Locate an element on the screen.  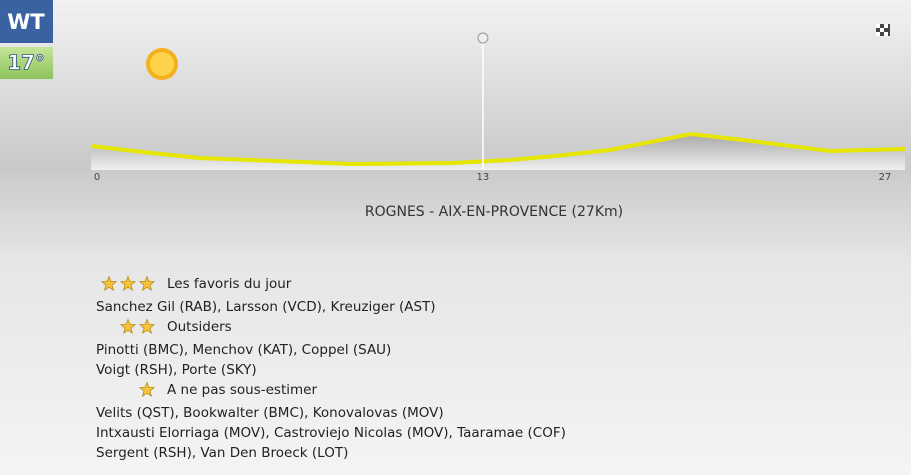
badge-box is located at coordinates (26, 21).